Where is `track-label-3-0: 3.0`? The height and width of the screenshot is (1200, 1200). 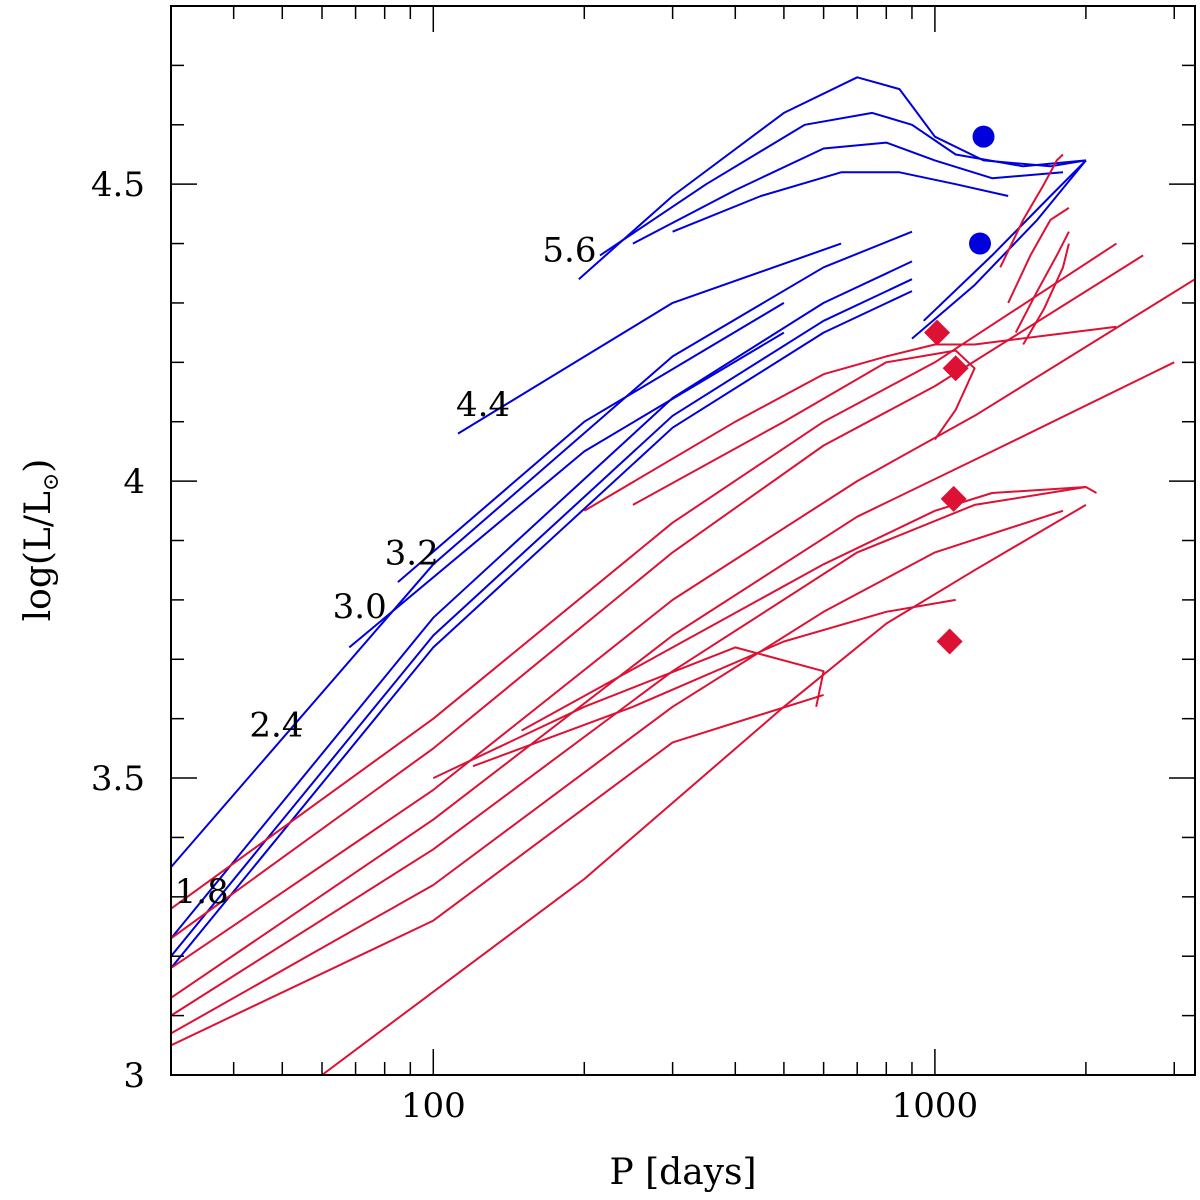
track-label-3-0: 3.0 is located at coordinates (360, 607).